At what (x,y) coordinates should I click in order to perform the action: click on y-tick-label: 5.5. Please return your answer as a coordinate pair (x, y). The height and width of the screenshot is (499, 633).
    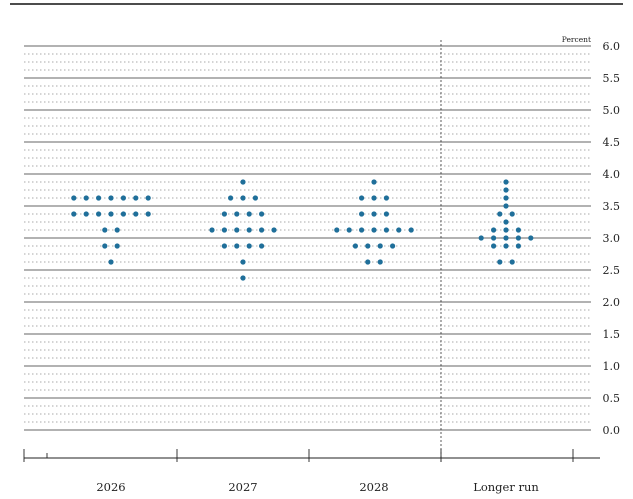
    Looking at the image, I should click on (612, 78).